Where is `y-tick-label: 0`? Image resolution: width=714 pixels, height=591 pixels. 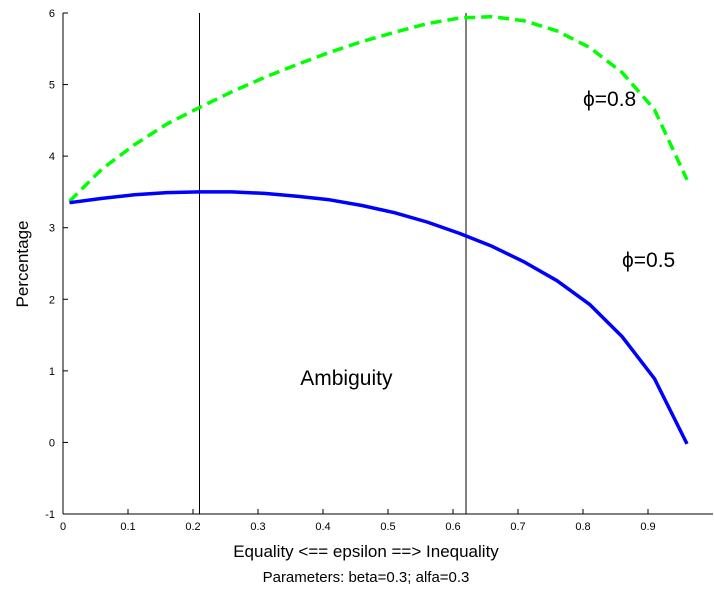 y-tick-label: 0 is located at coordinates (52, 443).